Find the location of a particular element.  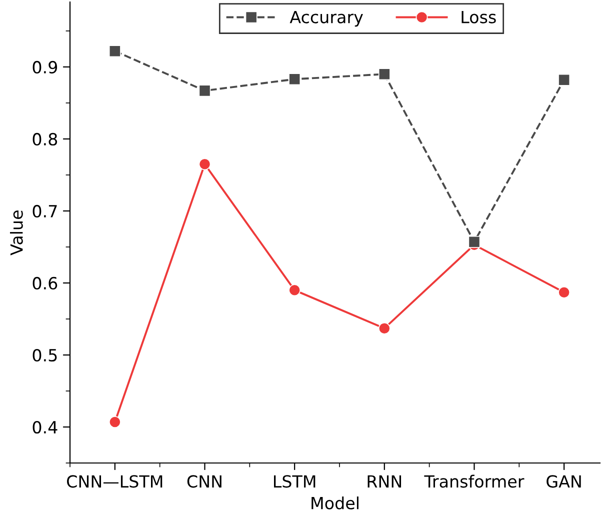

x-tick-label: CNN—LSTM is located at coordinates (114, 481).